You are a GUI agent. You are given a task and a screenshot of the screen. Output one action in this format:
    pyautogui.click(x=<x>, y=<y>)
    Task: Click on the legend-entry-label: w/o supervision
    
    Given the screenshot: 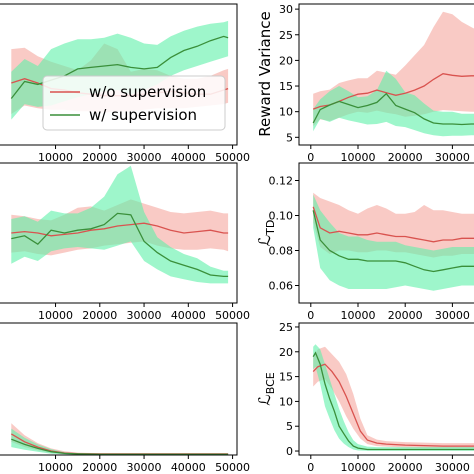 What is the action you would take?
    pyautogui.click(x=147, y=92)
    